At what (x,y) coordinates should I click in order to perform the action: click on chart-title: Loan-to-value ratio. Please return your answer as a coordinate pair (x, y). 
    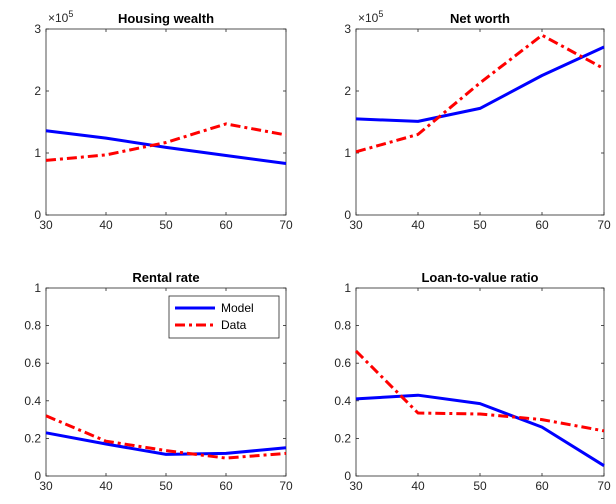
    Looking at the image, I should click on (479, 277).